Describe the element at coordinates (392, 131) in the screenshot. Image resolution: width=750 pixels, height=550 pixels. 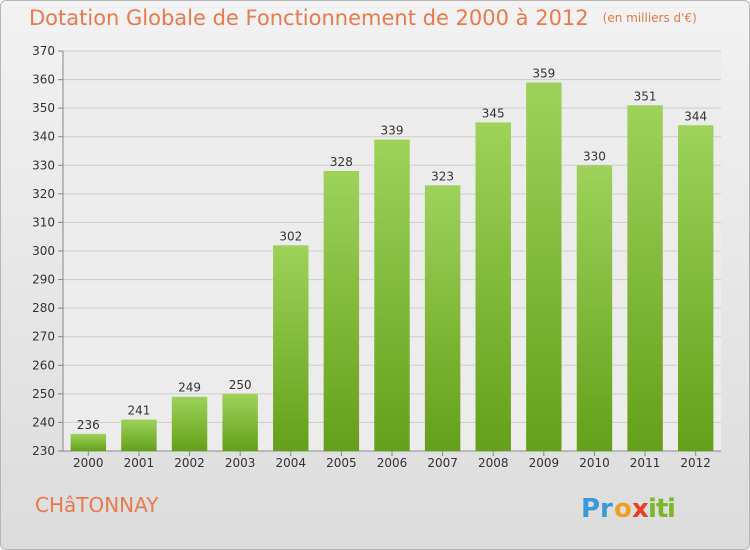
I see `data-label: 339` at that location.